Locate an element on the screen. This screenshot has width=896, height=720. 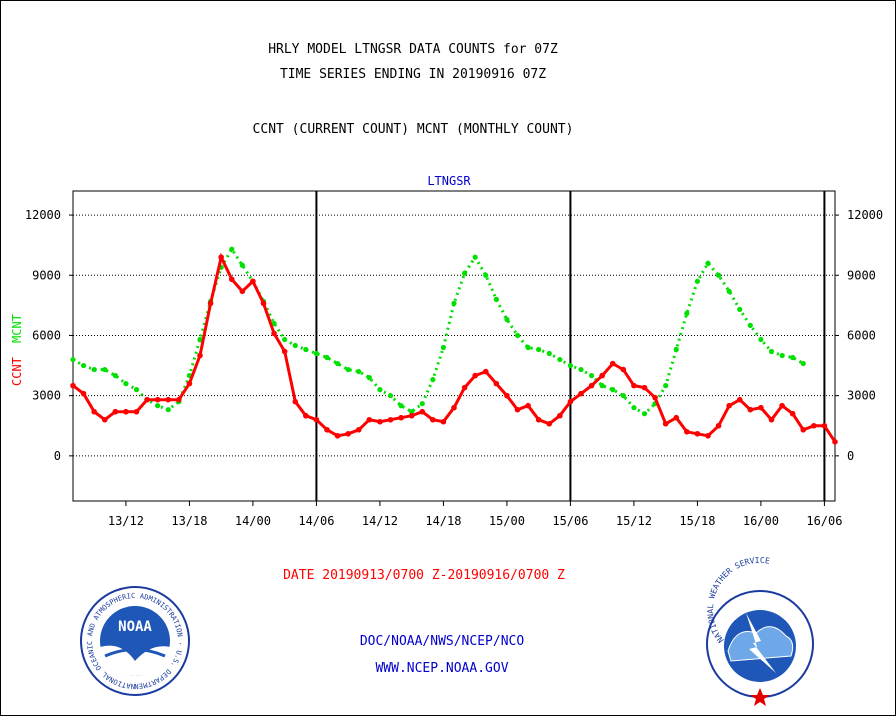
y-tick-label-left: 0 is located at coordinates (57, 456).